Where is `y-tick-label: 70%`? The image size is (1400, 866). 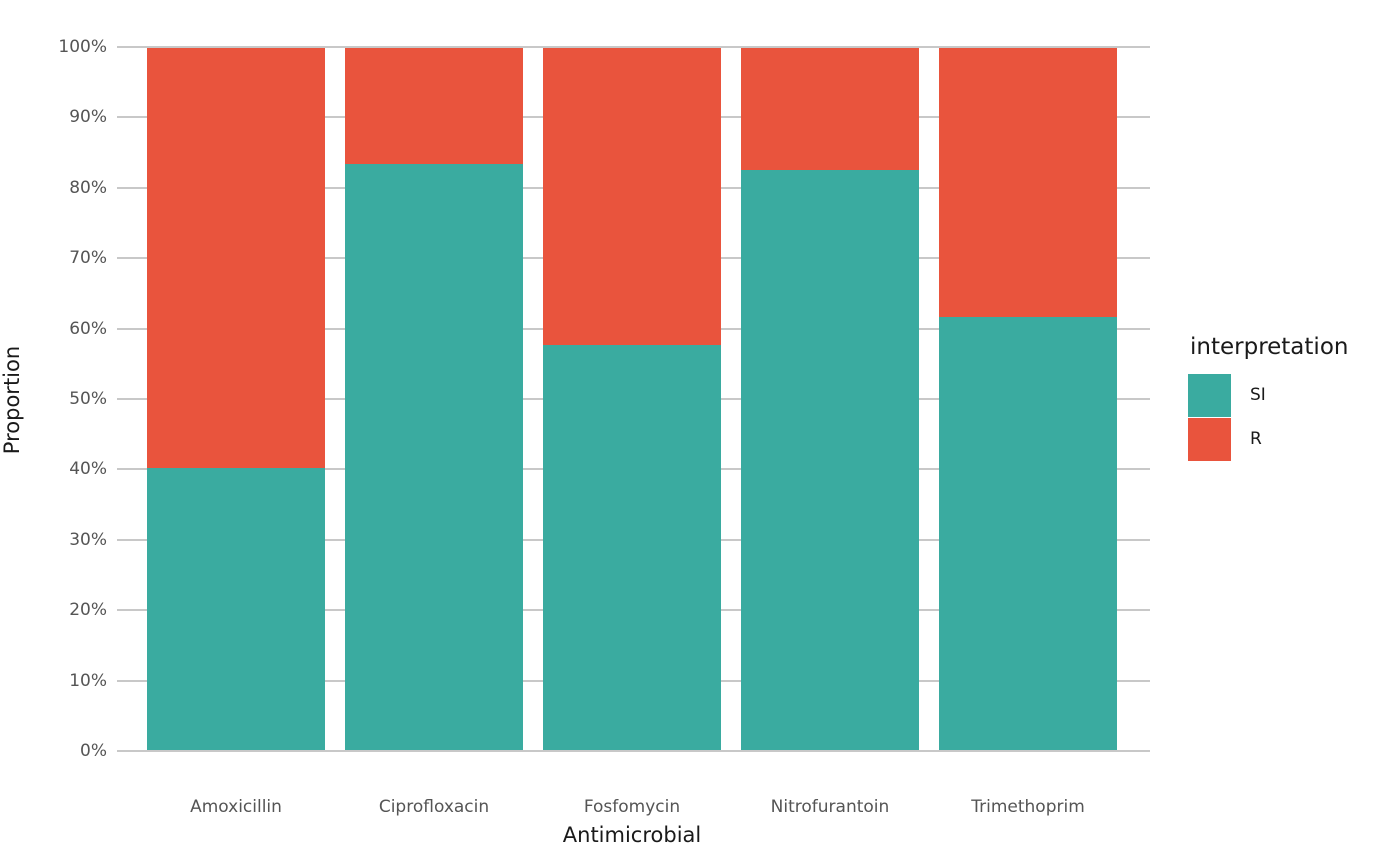
y-tick-label: 70% is located at coordinates (88, 258).